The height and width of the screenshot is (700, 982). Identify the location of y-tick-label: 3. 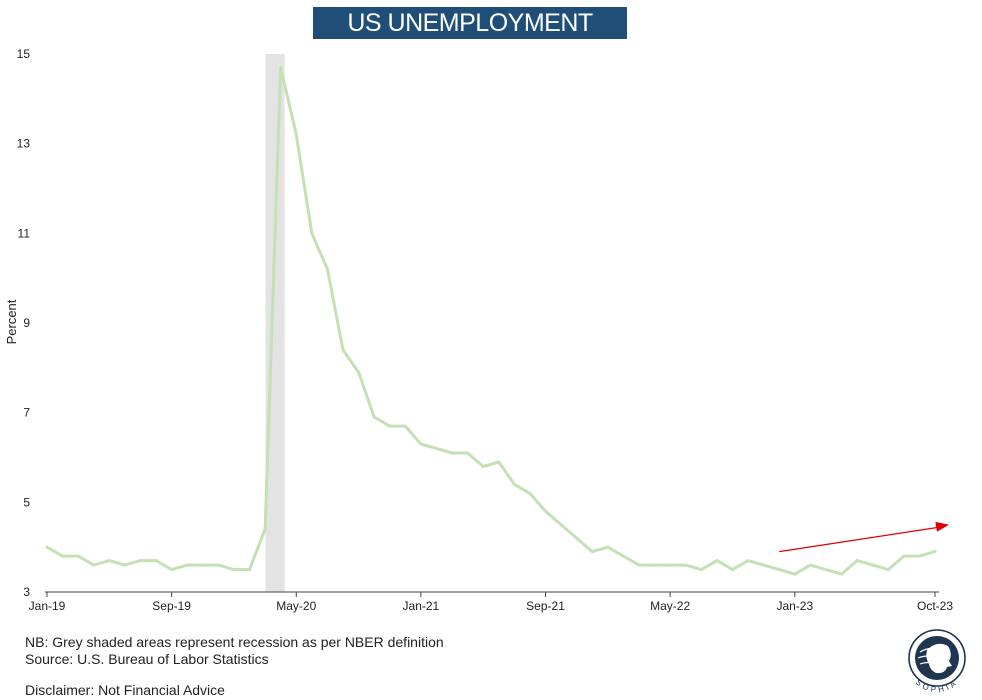
(26, 592).